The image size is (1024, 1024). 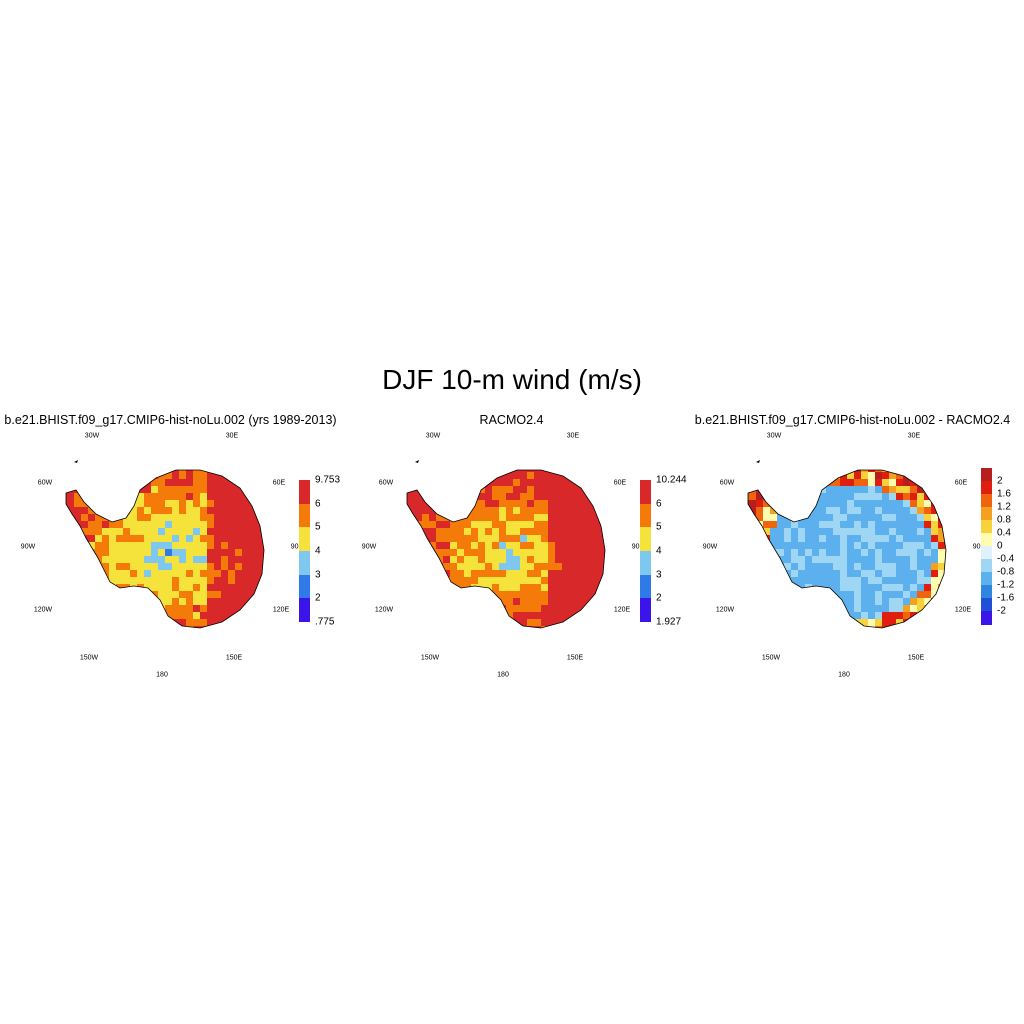 I want to click on colorbar-label: -1.6, so click(x=1006, y=598).